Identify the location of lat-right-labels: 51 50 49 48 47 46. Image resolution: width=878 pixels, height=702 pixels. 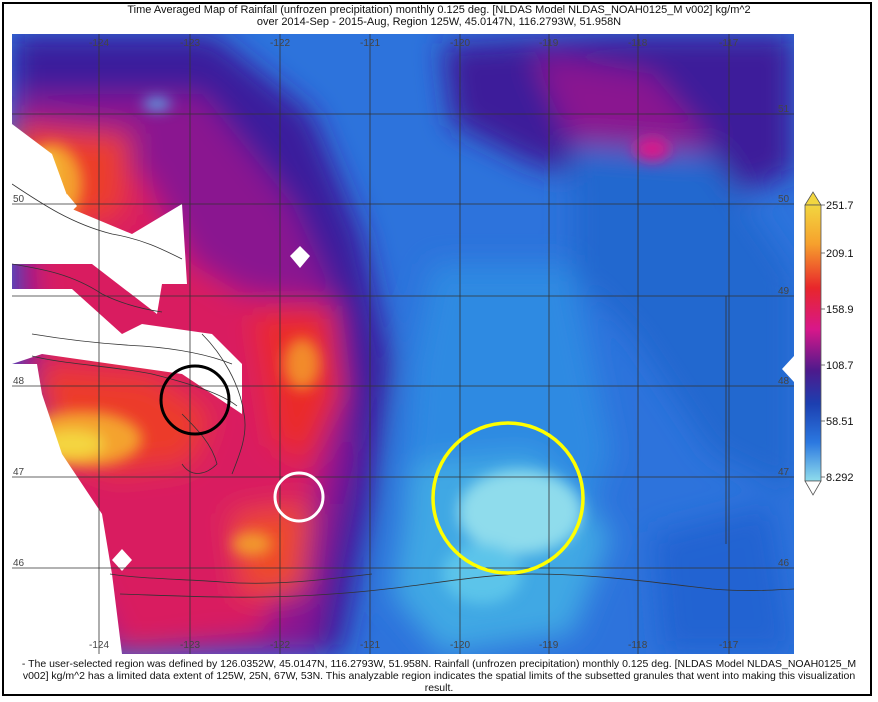
(784, 336).